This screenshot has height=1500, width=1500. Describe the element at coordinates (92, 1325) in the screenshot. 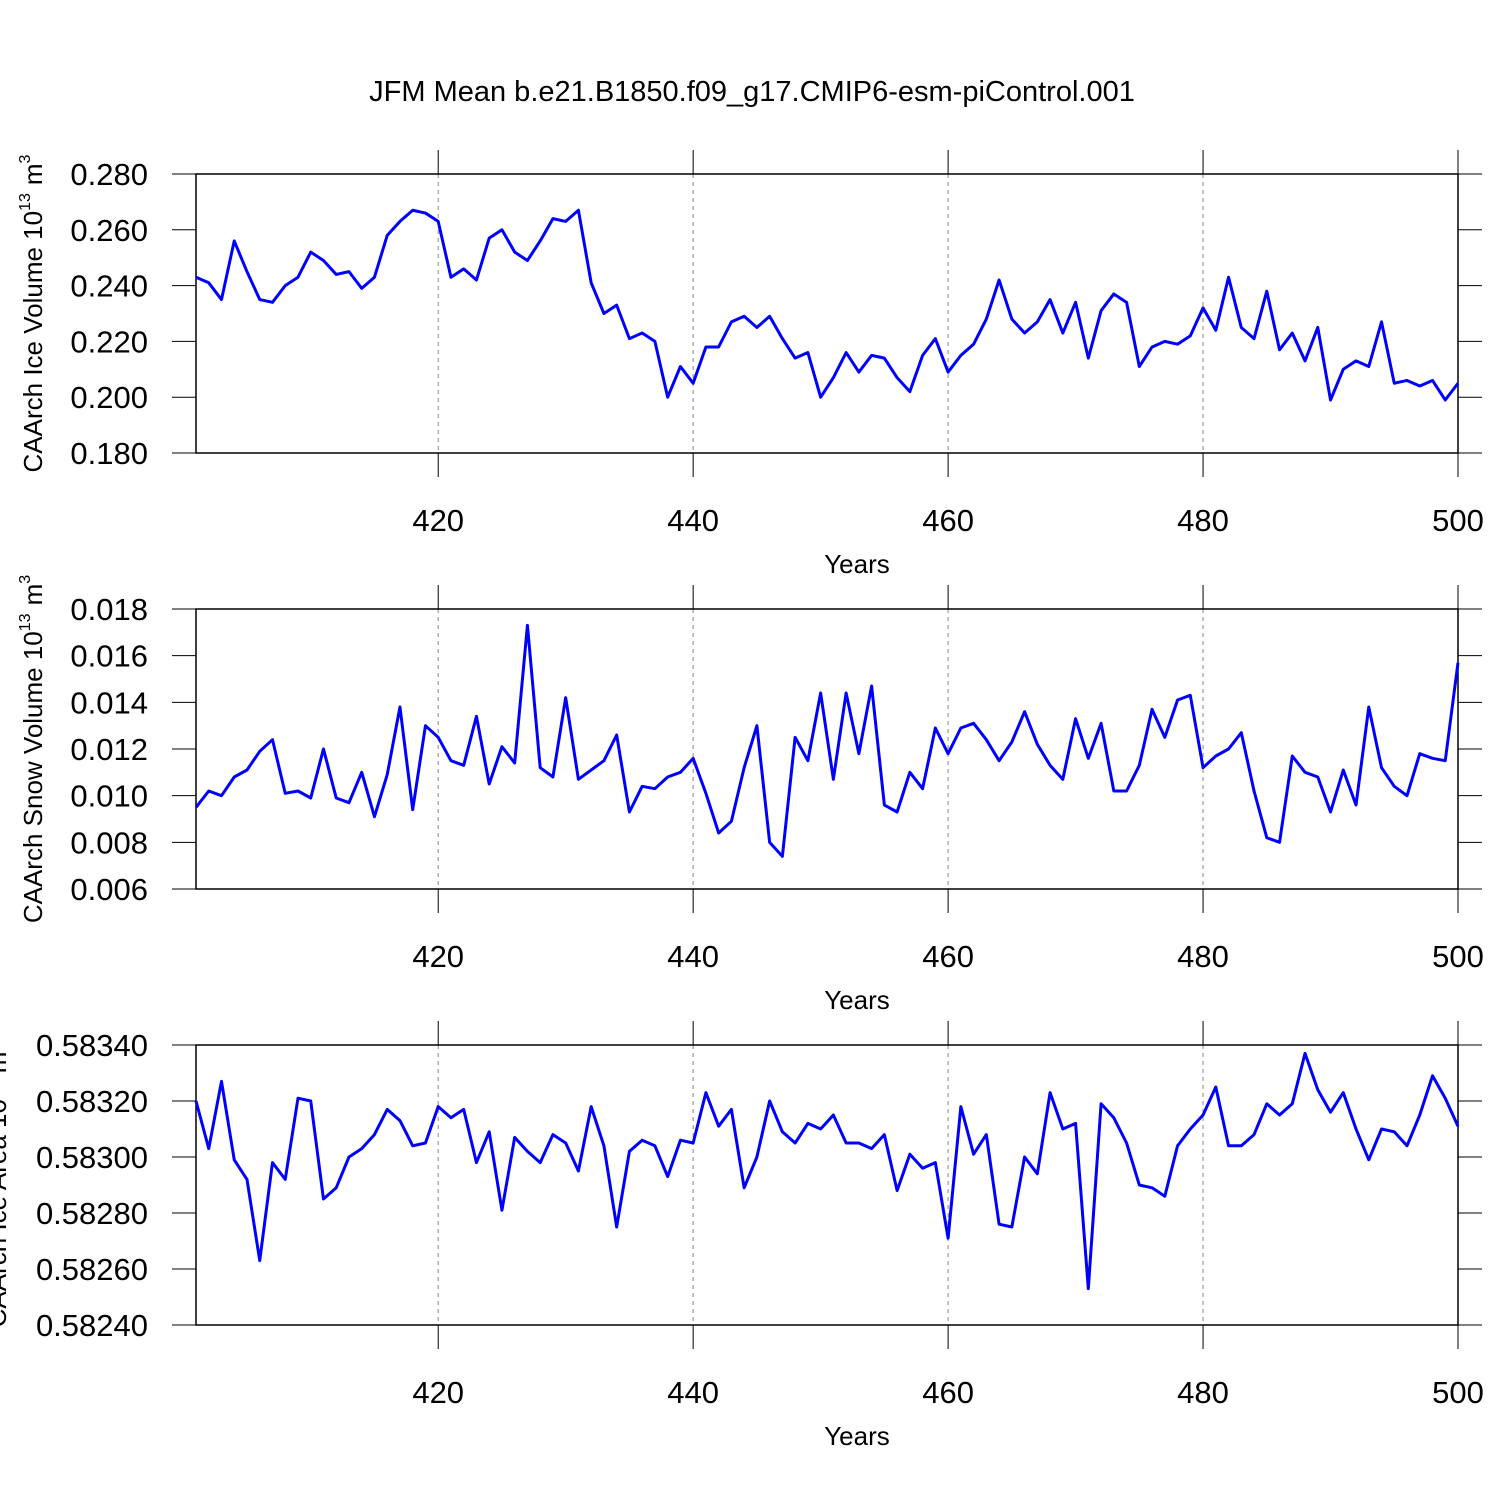

I see `y-tick-label: 0.58240` at that location.